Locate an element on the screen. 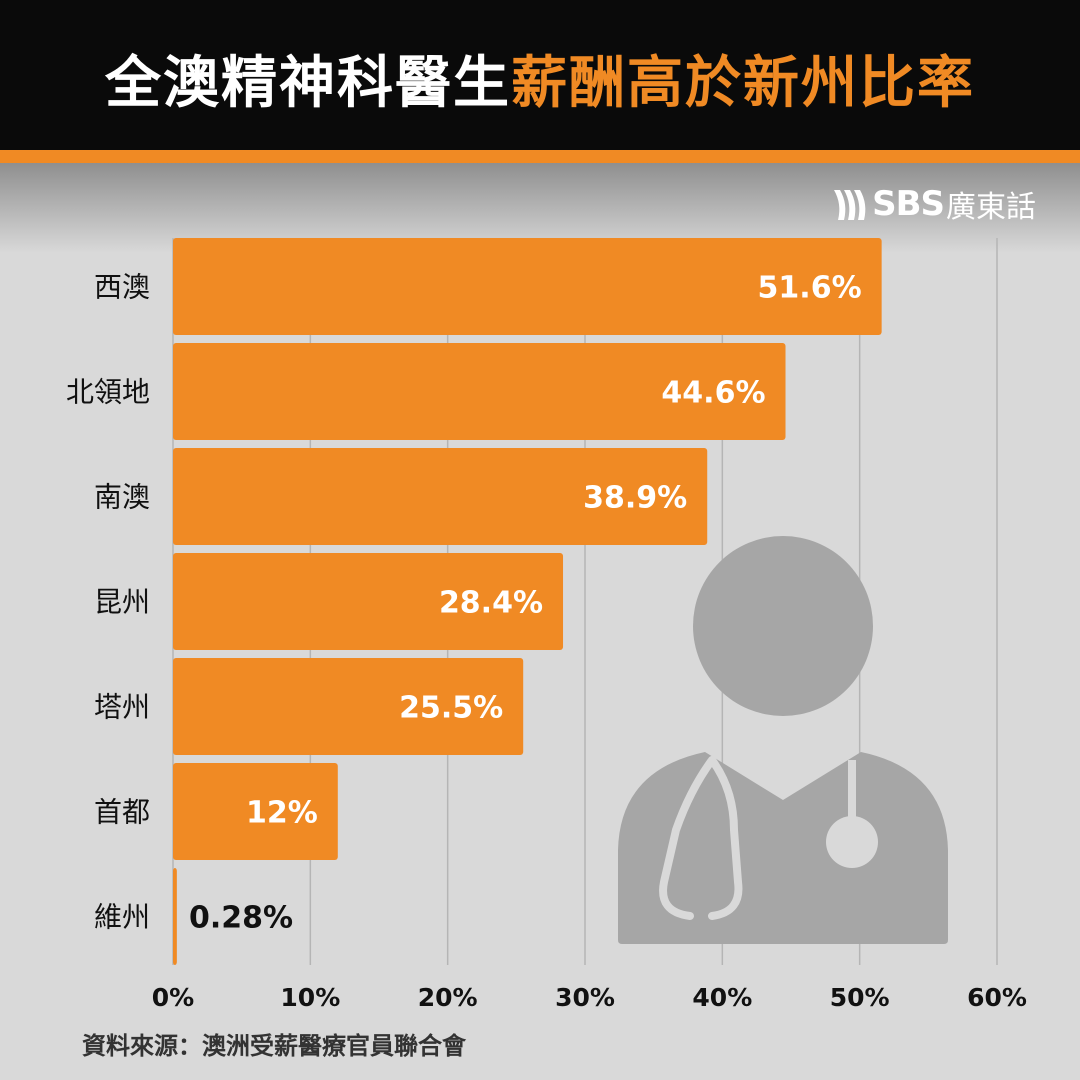  x-tick-label: 40% is located at coordinates (722, 997).